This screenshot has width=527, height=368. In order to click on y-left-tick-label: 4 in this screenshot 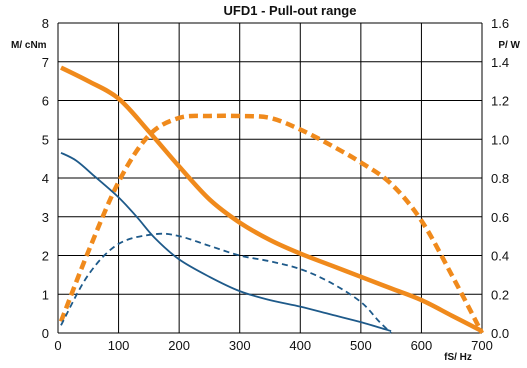, I will do `click(45, 178)`.